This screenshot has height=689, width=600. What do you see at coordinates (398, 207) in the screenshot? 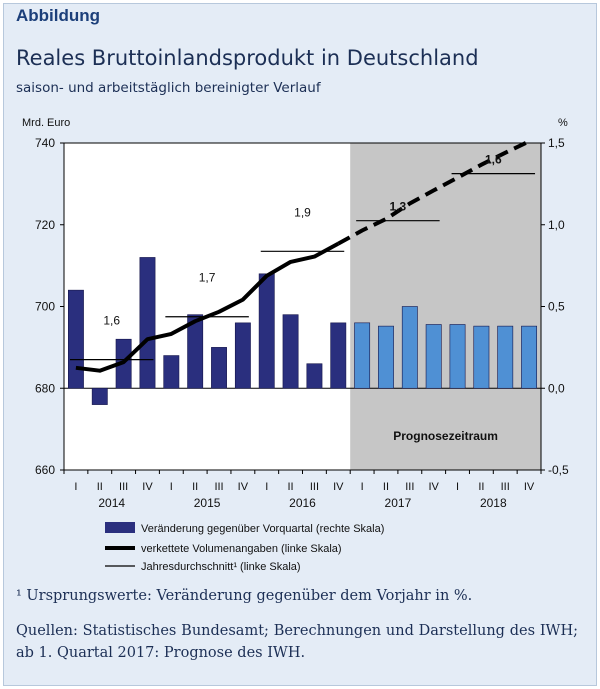
I see `year-average-label: 1,3` at bounding box center [398, 207].